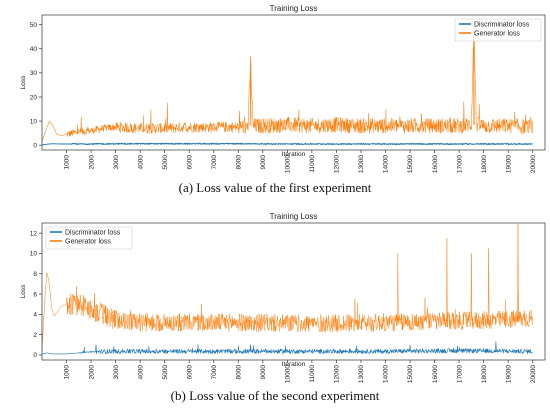 The height and width of the screenshot is (410, 550). What do you see at coordinates (275, 187) in the screenshot?
I see `chart-a-caption: (a) Loss value of the first experiment` at bounding box center [275, 187].